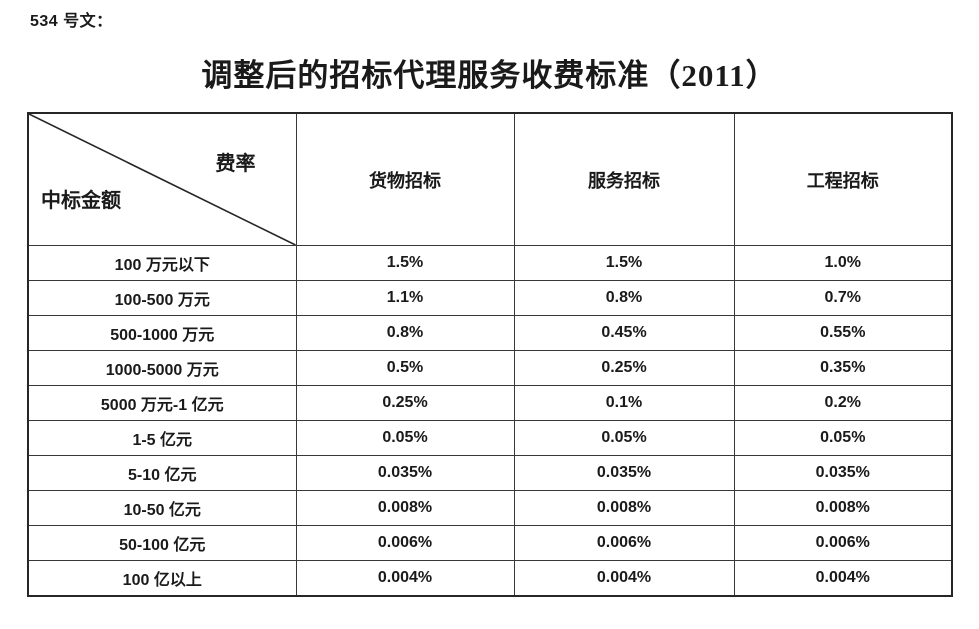 The image size is (979, 629). I want to click on table-row: 1000-5000 万元 0.5% 0.25% 0.35%, so click(490, 368).